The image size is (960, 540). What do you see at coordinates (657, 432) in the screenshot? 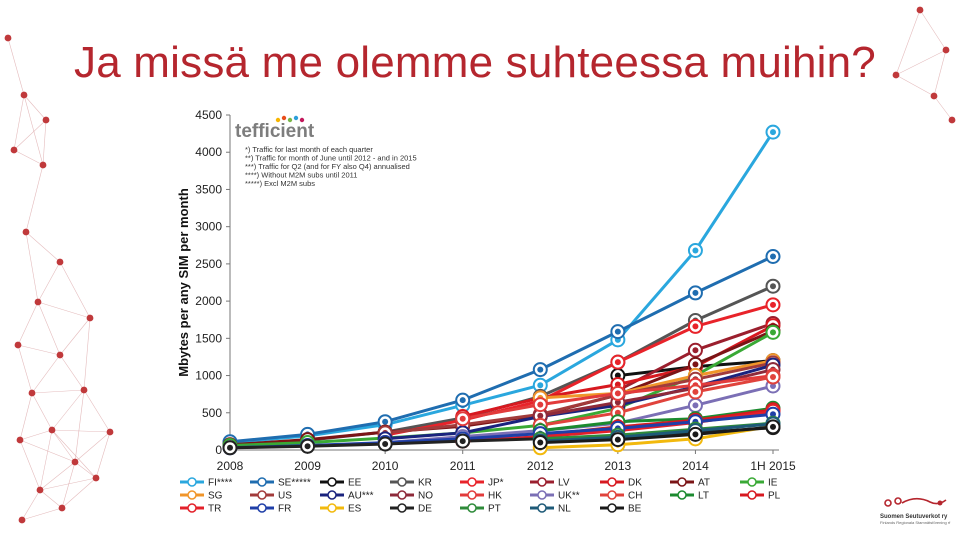
I see `series-line-nl` at bounding box center [657, 432].